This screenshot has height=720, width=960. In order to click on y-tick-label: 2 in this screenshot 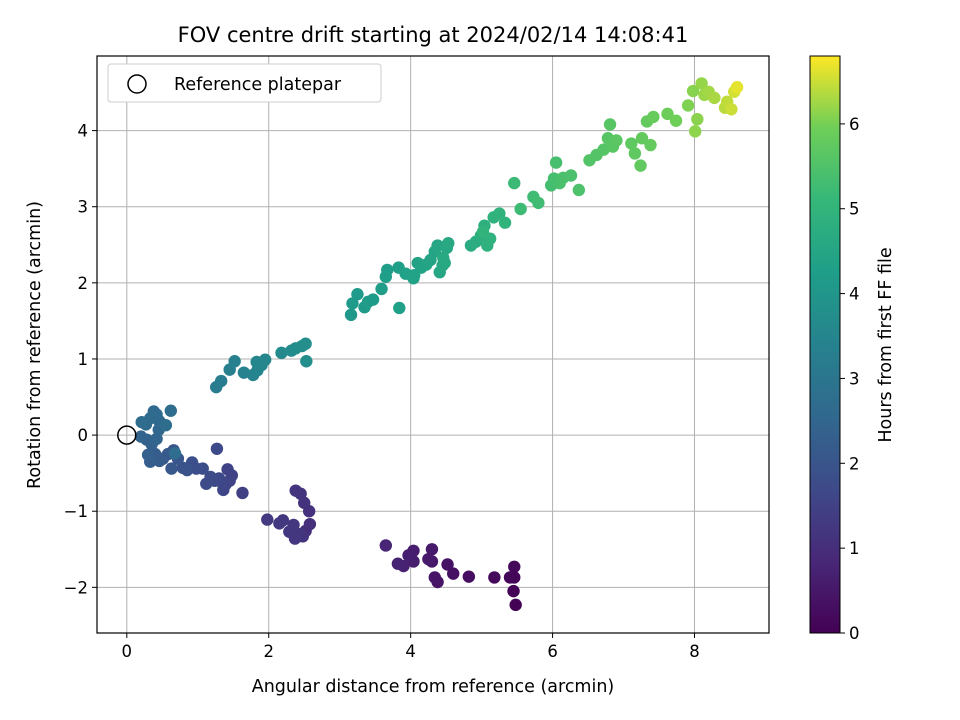, I will do `click(83, 283)`.